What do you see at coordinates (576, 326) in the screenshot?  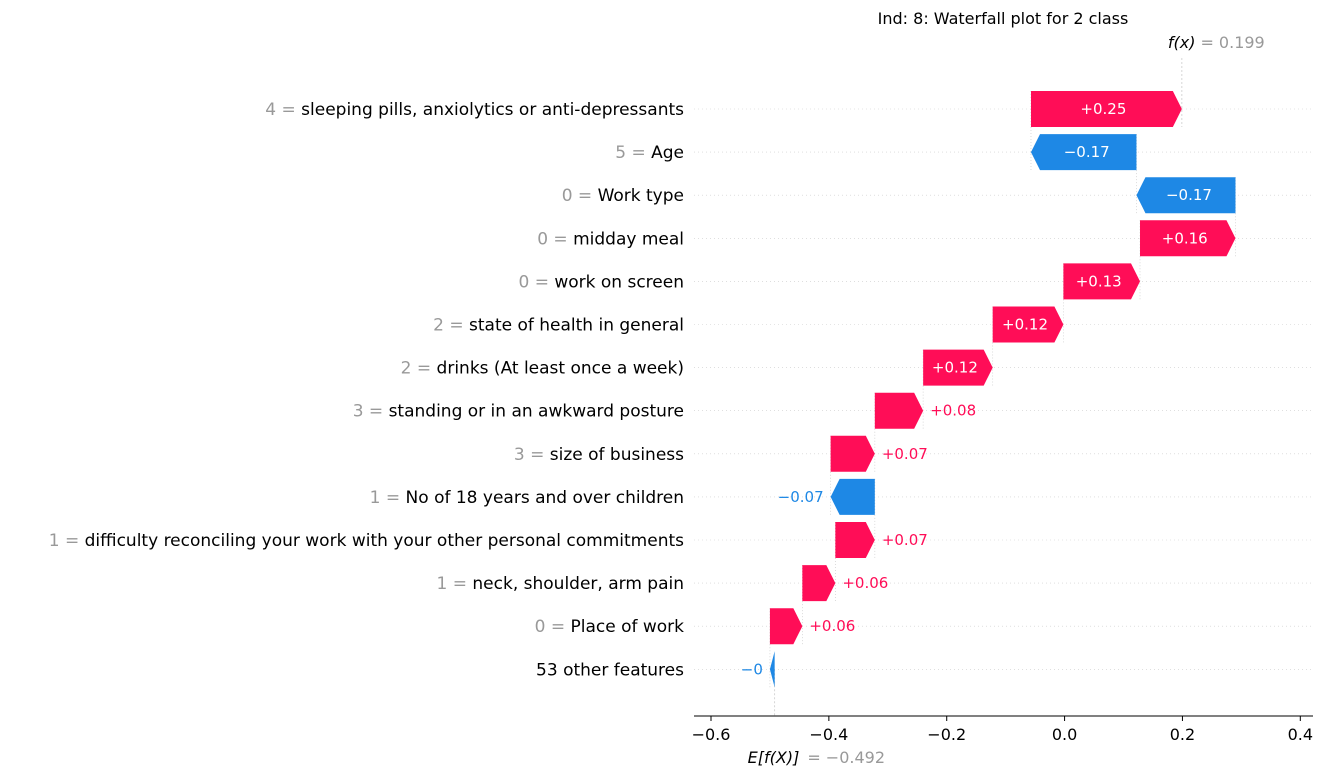 I see `feature-name: state of health in general` at bounding box center [576, 326].